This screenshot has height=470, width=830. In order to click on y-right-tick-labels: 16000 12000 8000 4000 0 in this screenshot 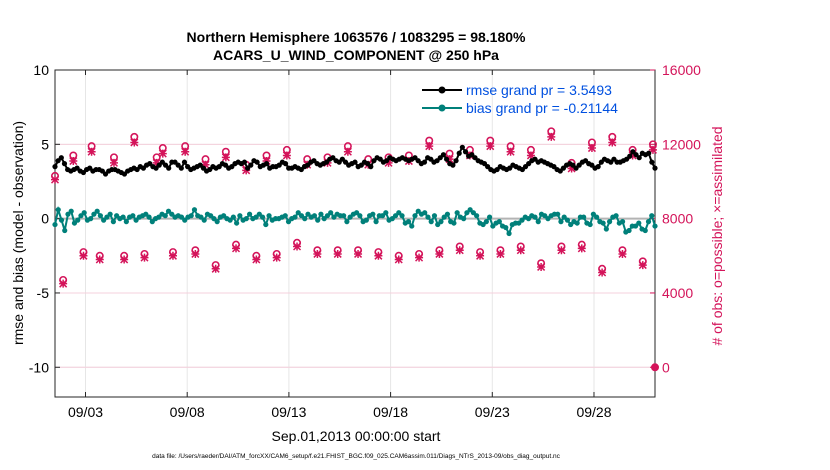, I will do `click(681, 218)`.